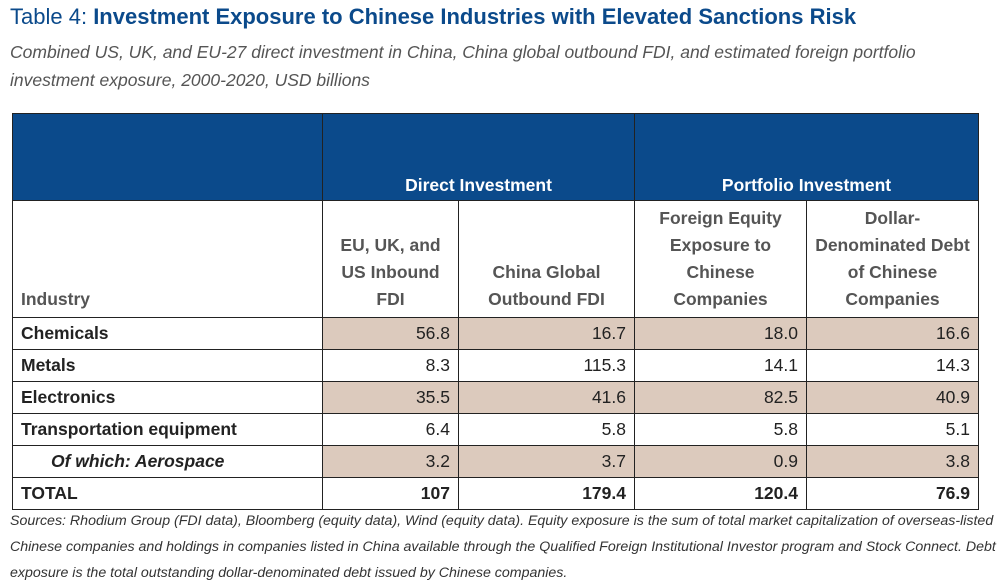  What do you see at coordinates (546, 461) in the screenshot?
I see `cell: 3.7` at bounding box center [546, 461].